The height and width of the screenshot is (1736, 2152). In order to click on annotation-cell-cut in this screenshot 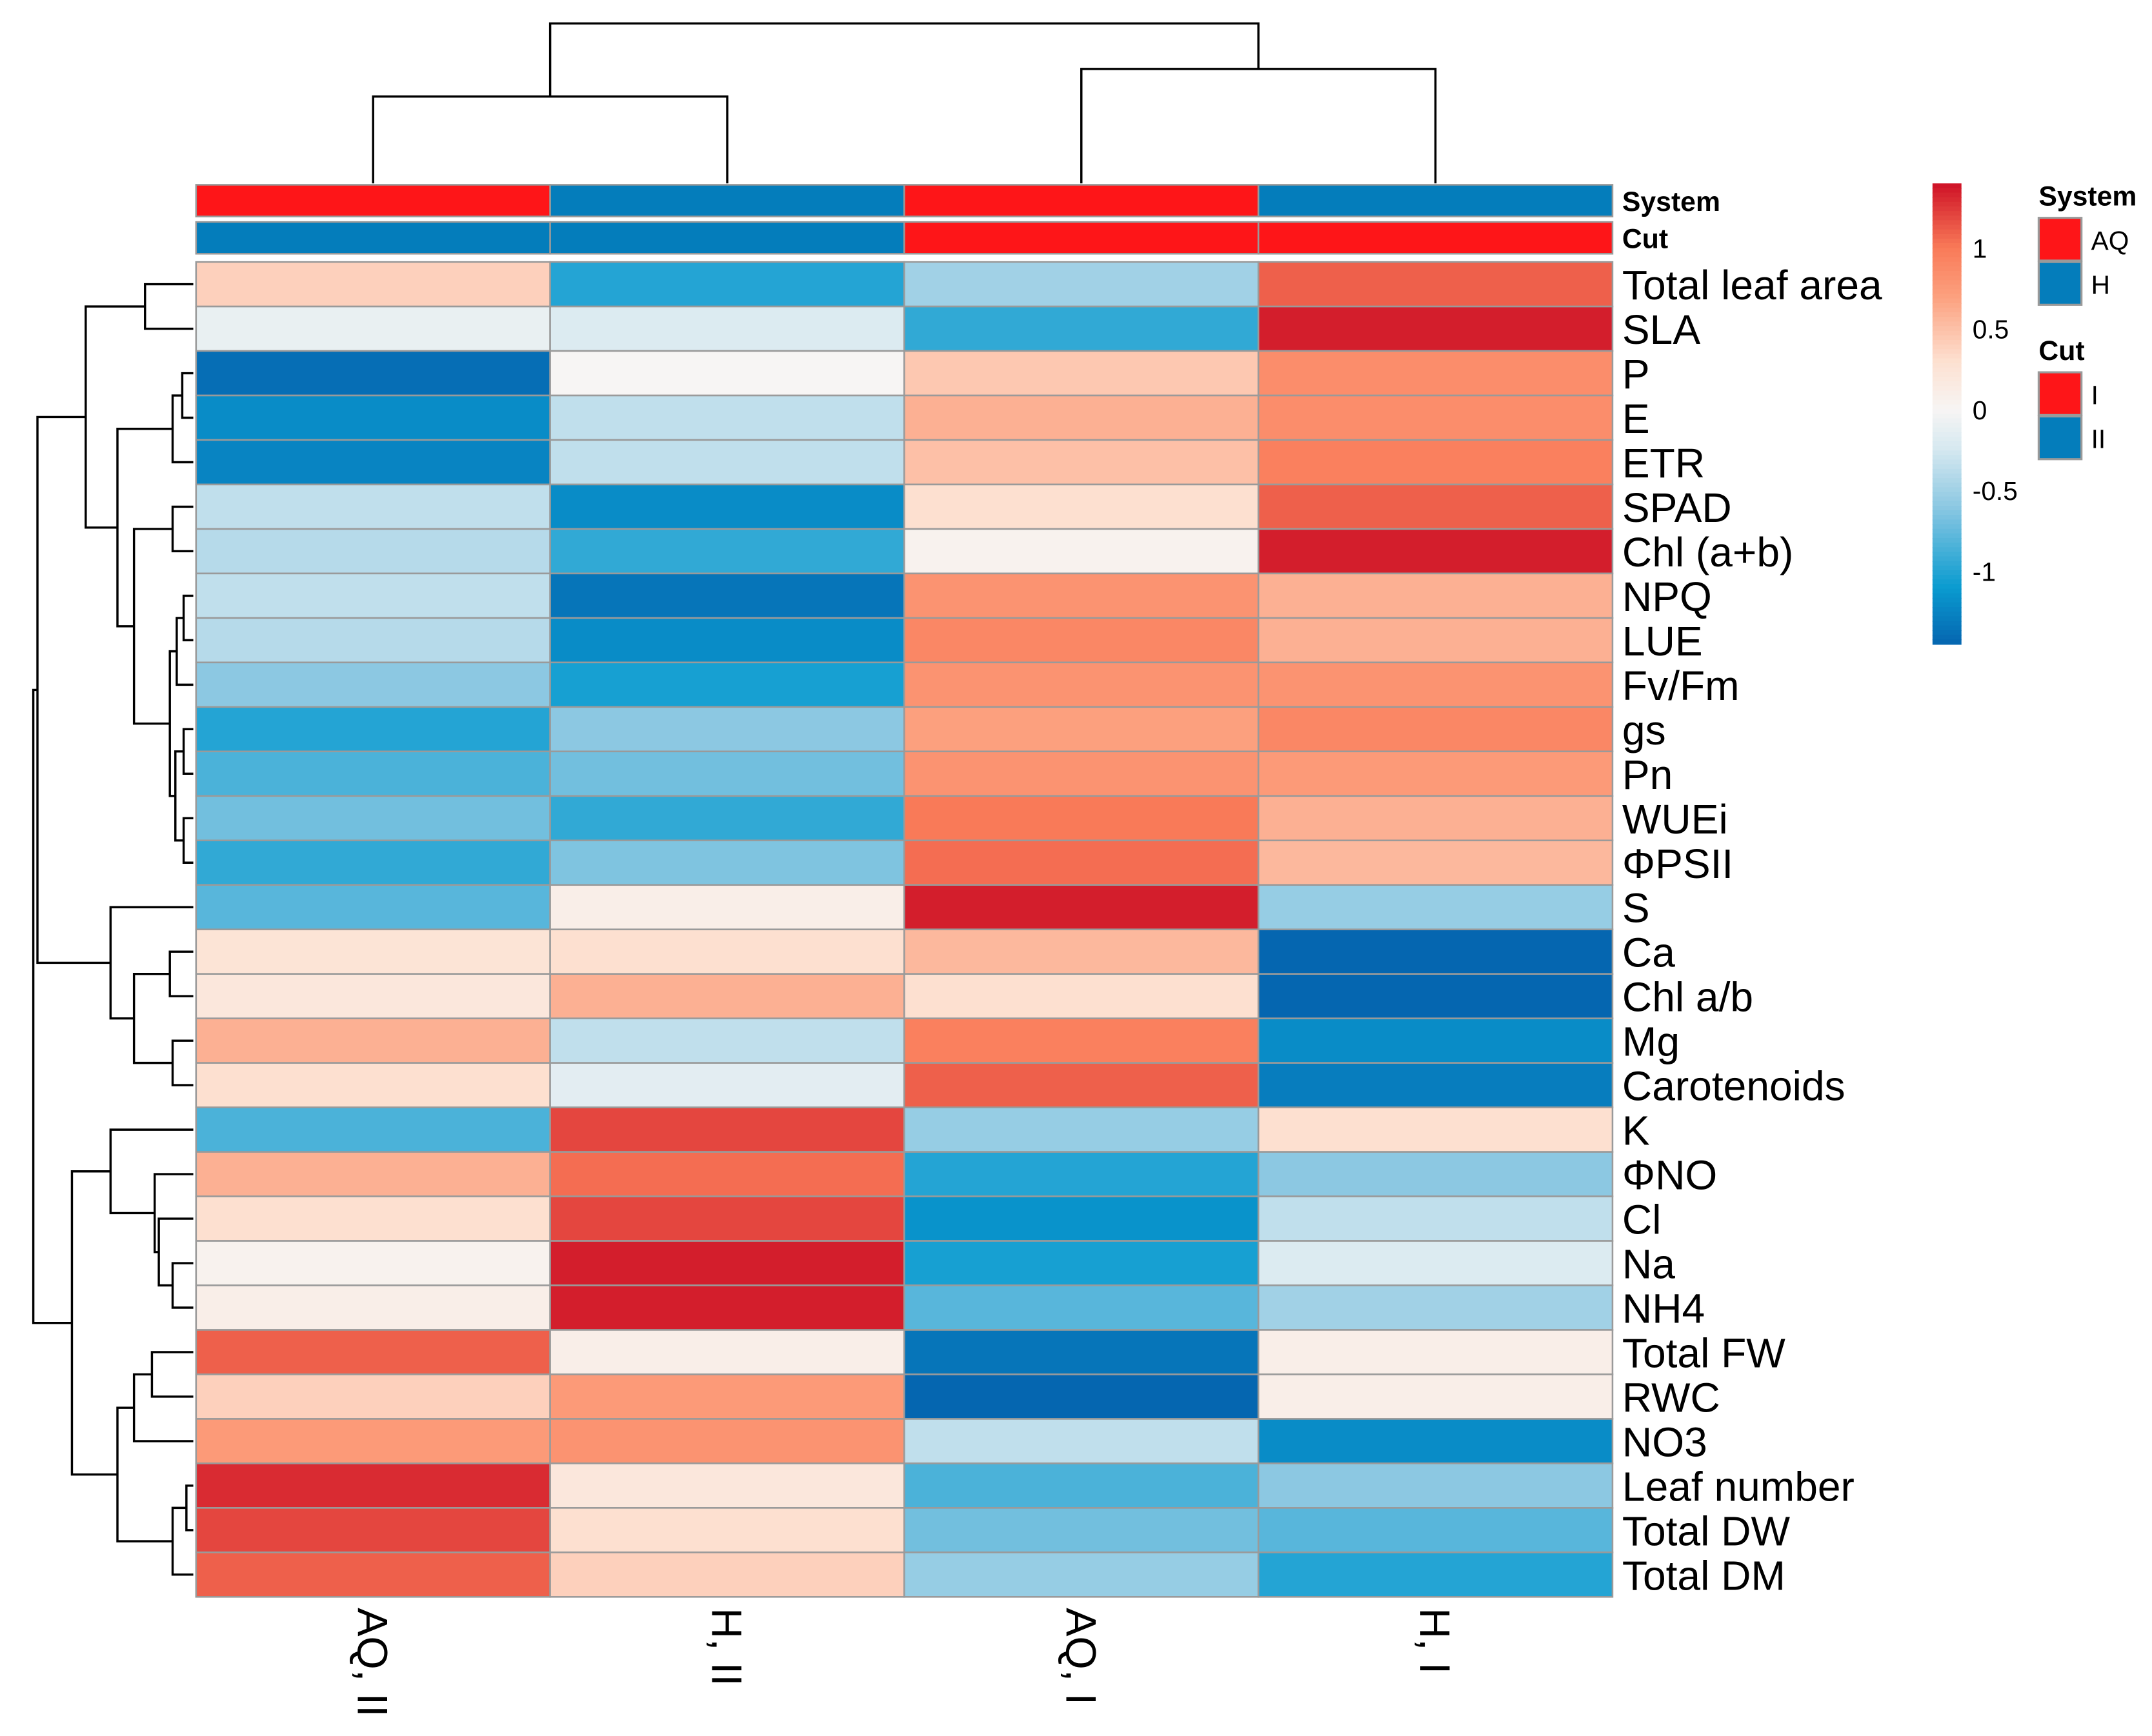, I will do `click(373, 238)`.